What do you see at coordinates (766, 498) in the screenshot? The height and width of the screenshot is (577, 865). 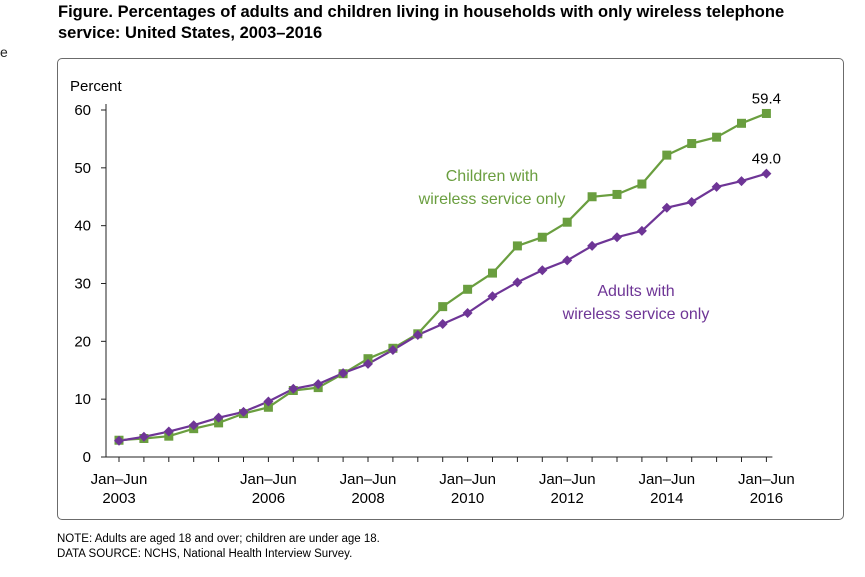 I see `x-tick-label-year: 2016` at bounding box center [766, 498].